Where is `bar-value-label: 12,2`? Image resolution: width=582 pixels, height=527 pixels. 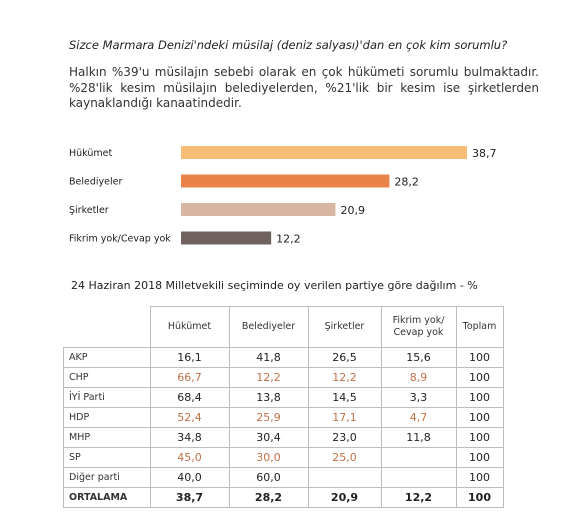 bar-value-label: 12,2 is located at coordinates (288, 239).